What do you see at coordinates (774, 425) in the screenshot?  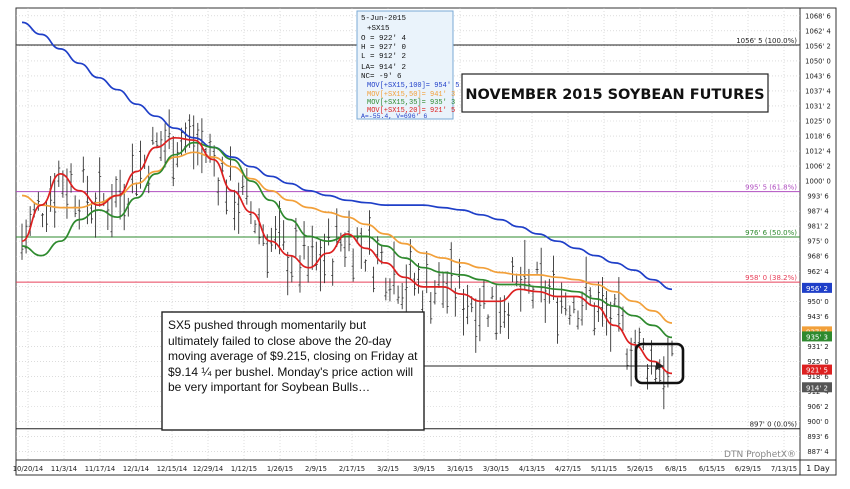 I see `fib-label: 897' 0 (0.0%)` at bounding box center [774, 425].